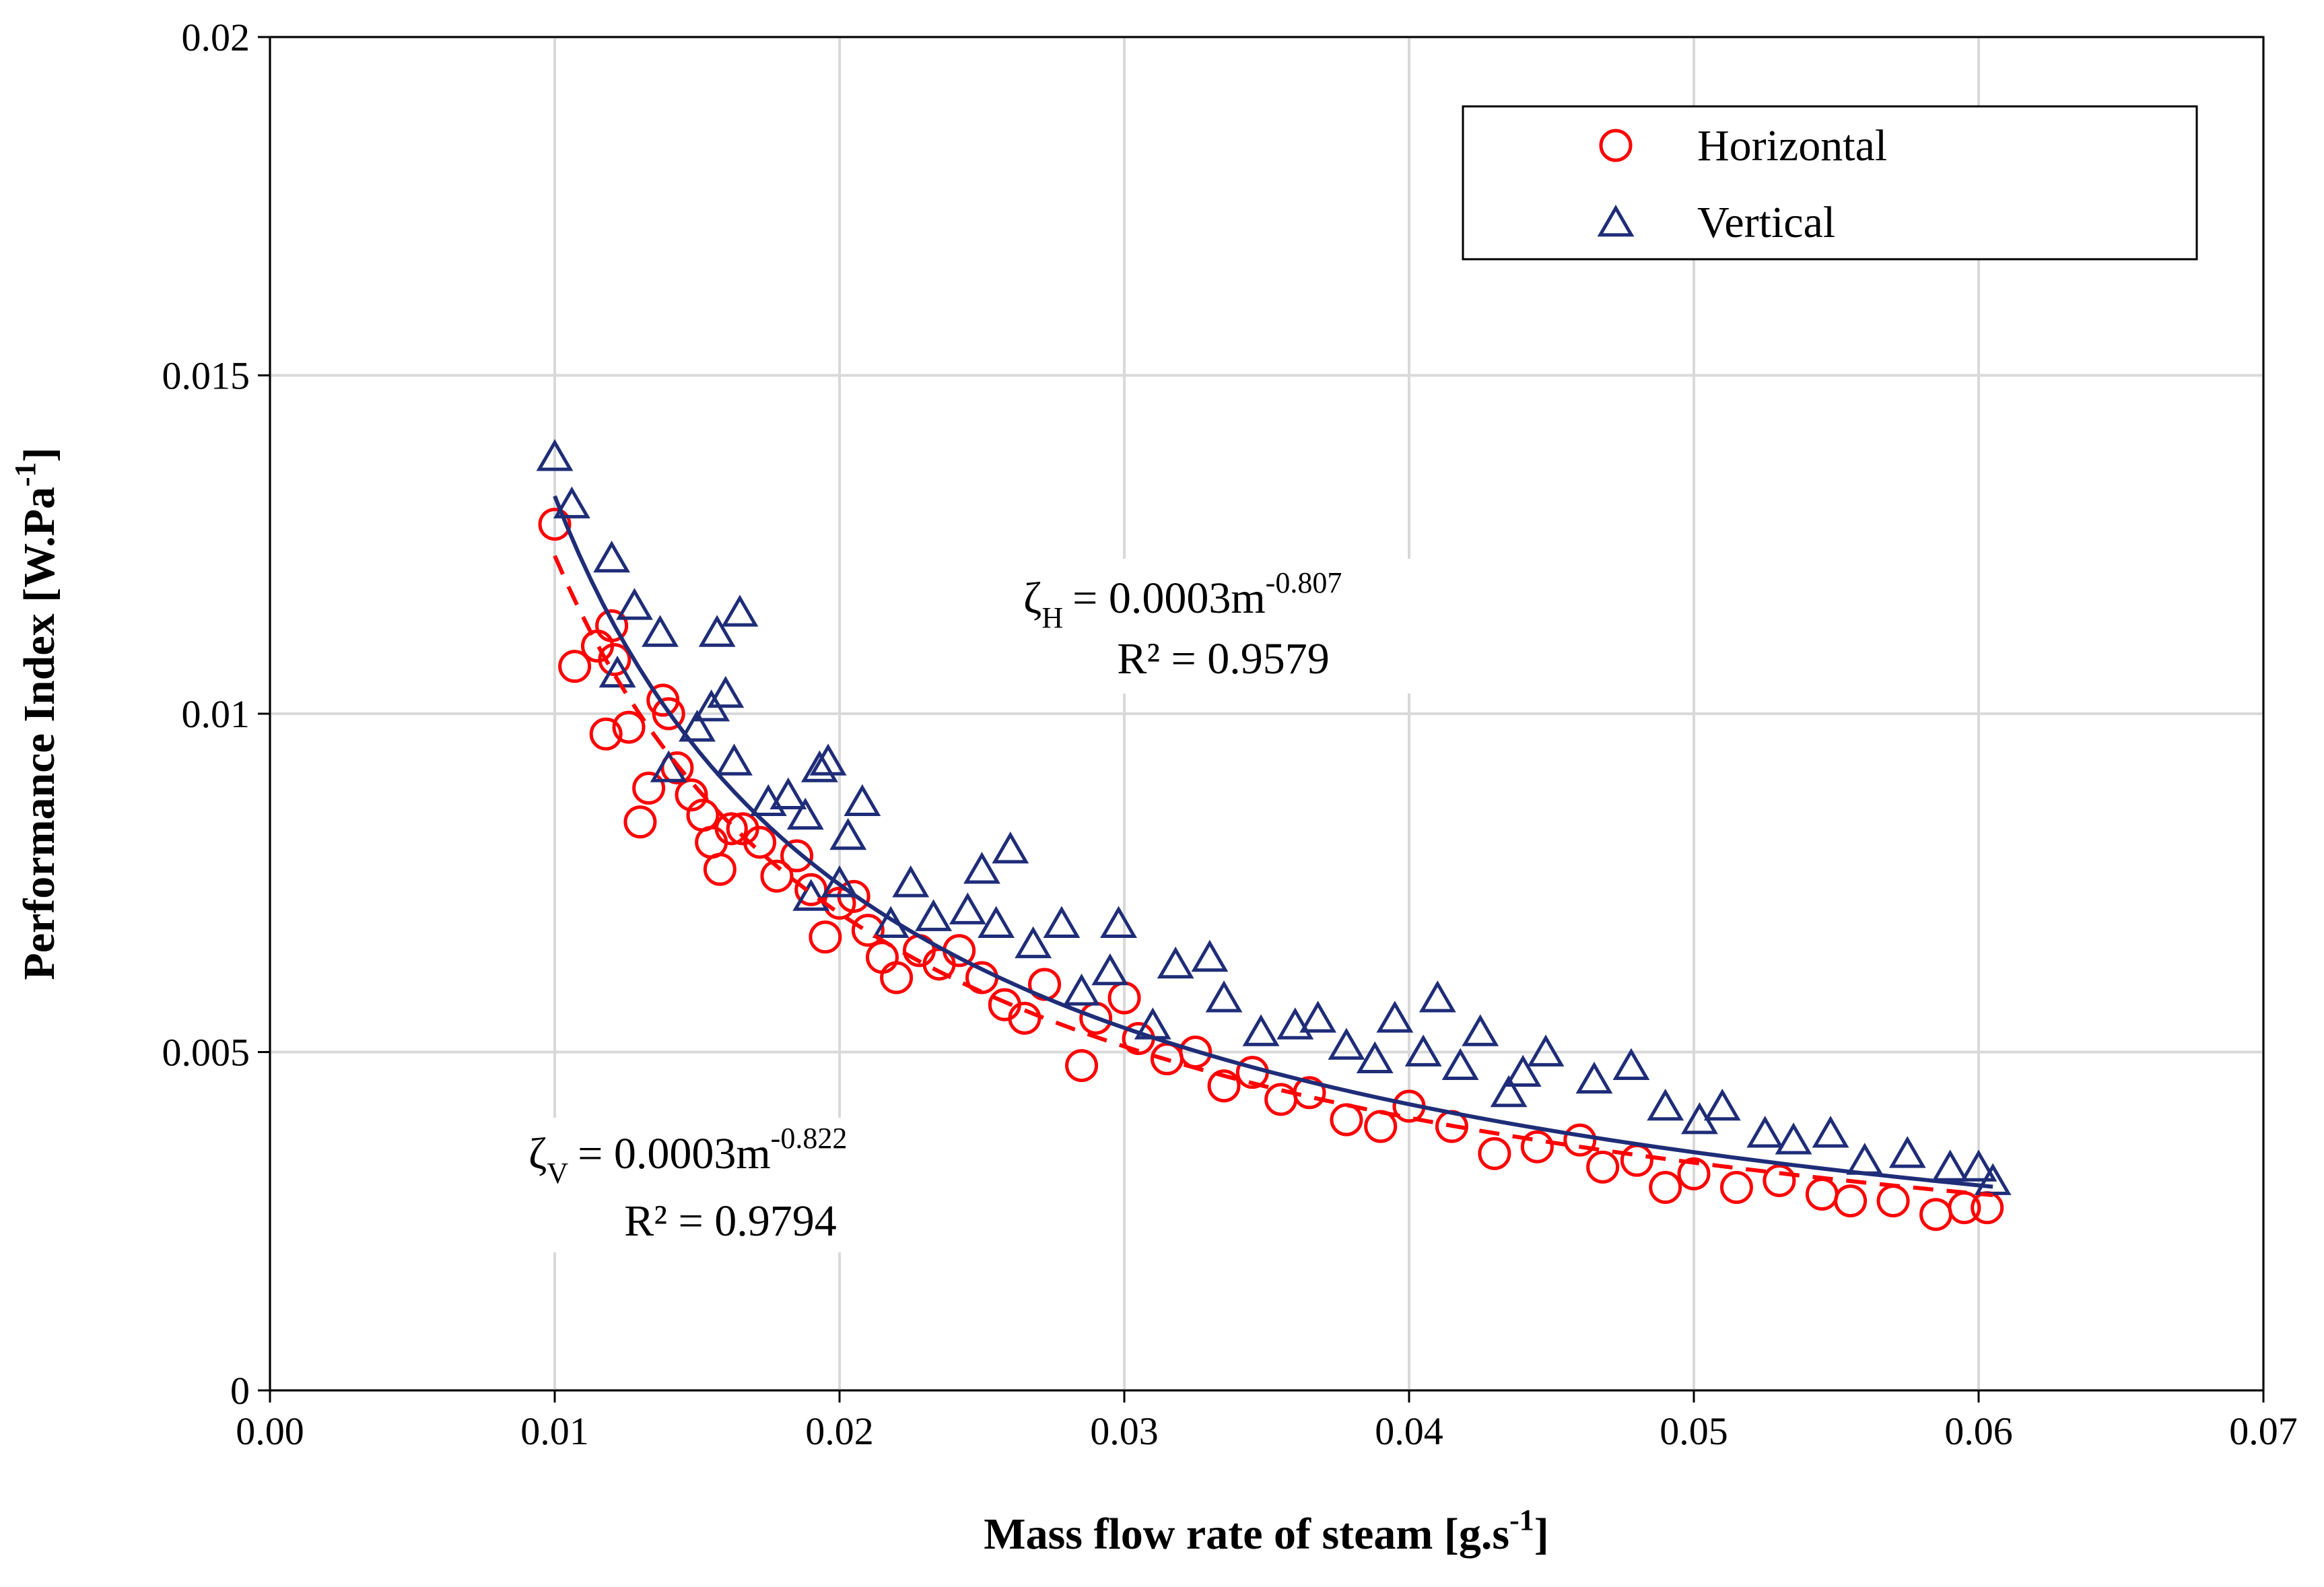 Image resolution: width=2324 pixels, height=1587 pixels. I want to click on subscript: V, so click(557, 1173).